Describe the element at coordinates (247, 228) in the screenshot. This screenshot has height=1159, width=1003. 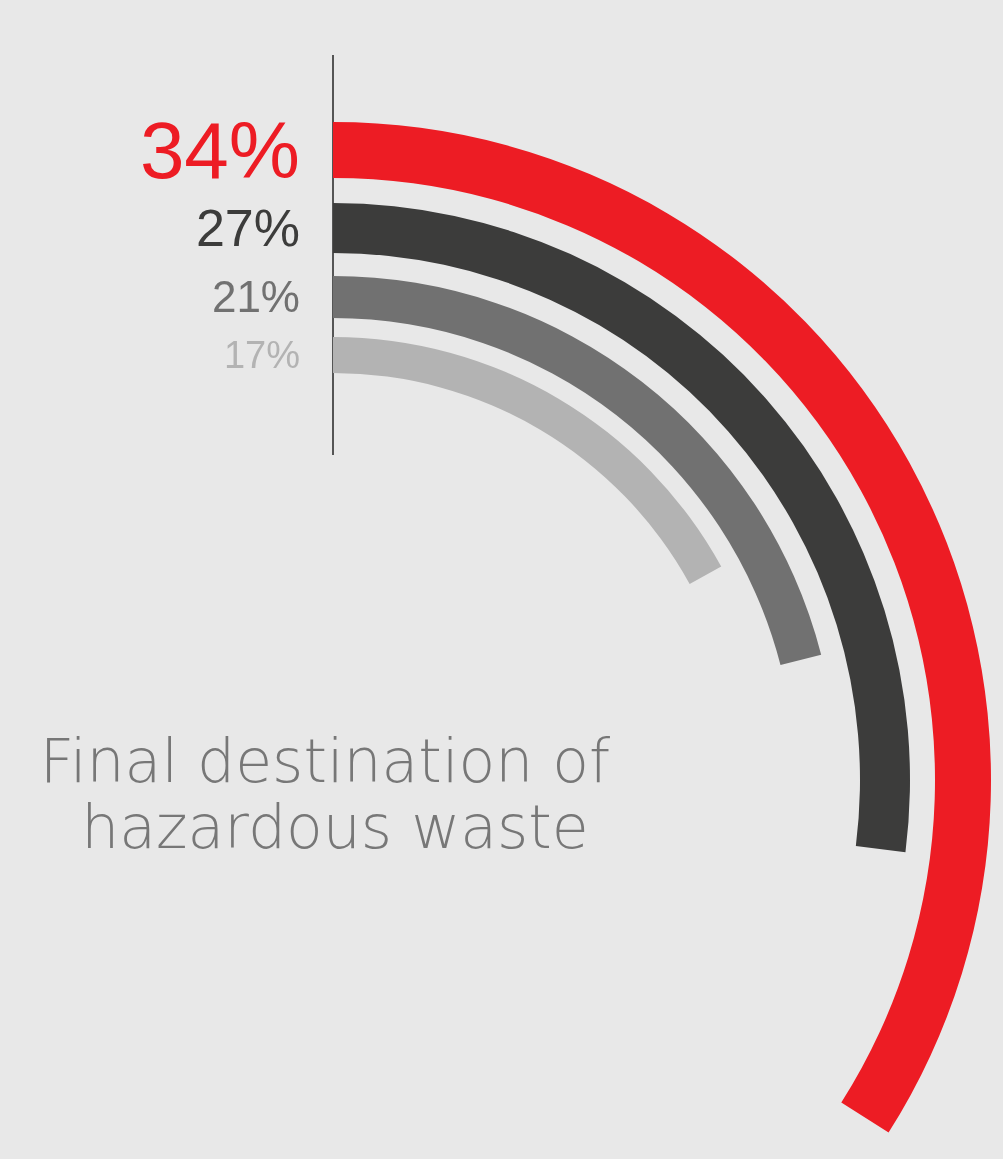
I see `data-label: 27%` at that location.